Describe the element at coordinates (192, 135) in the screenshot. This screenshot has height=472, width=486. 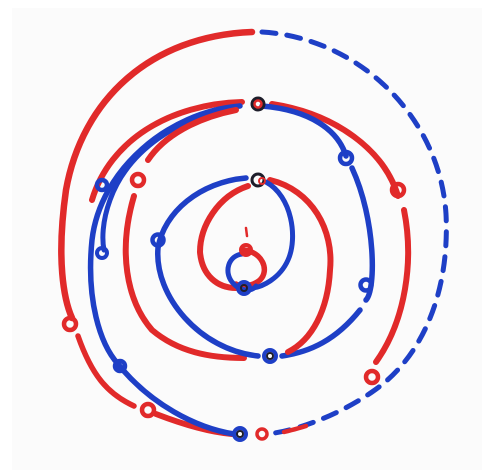
I see `third-red-arc-left` at that location.